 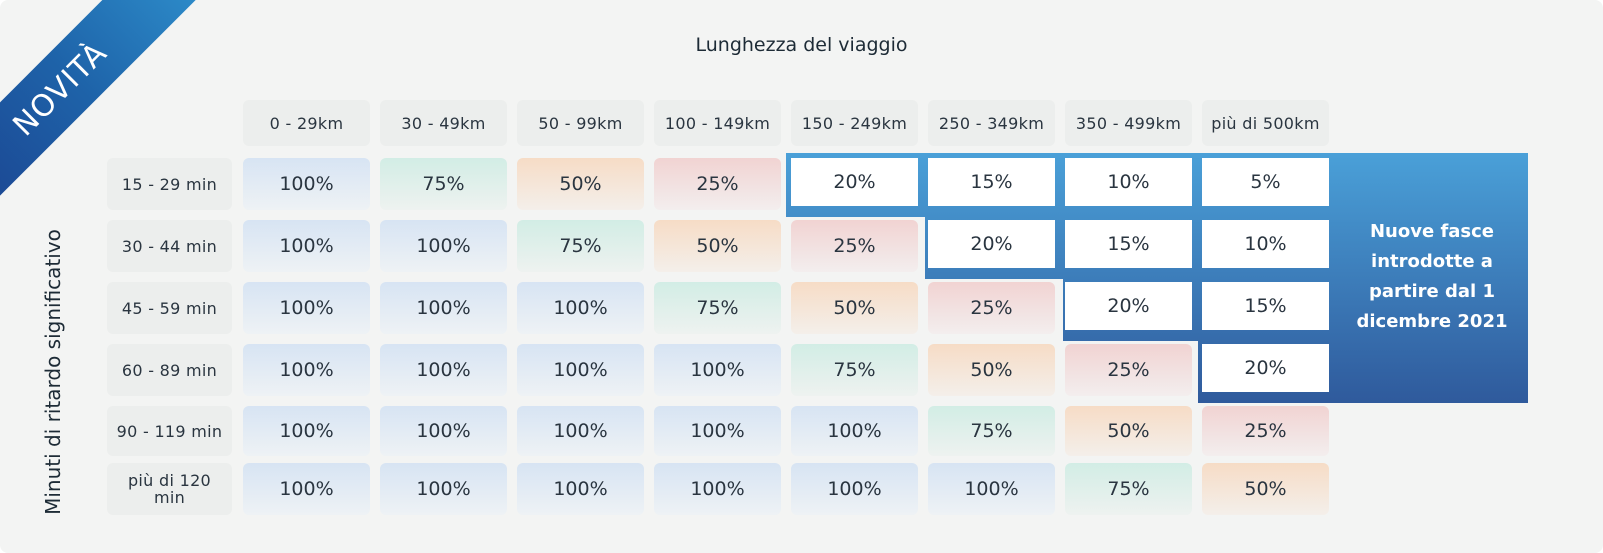 What do you see at coordinates (169, 489) in the screenshot?
I see `row-header: più di 120 min` at bounding box center [169, 489].